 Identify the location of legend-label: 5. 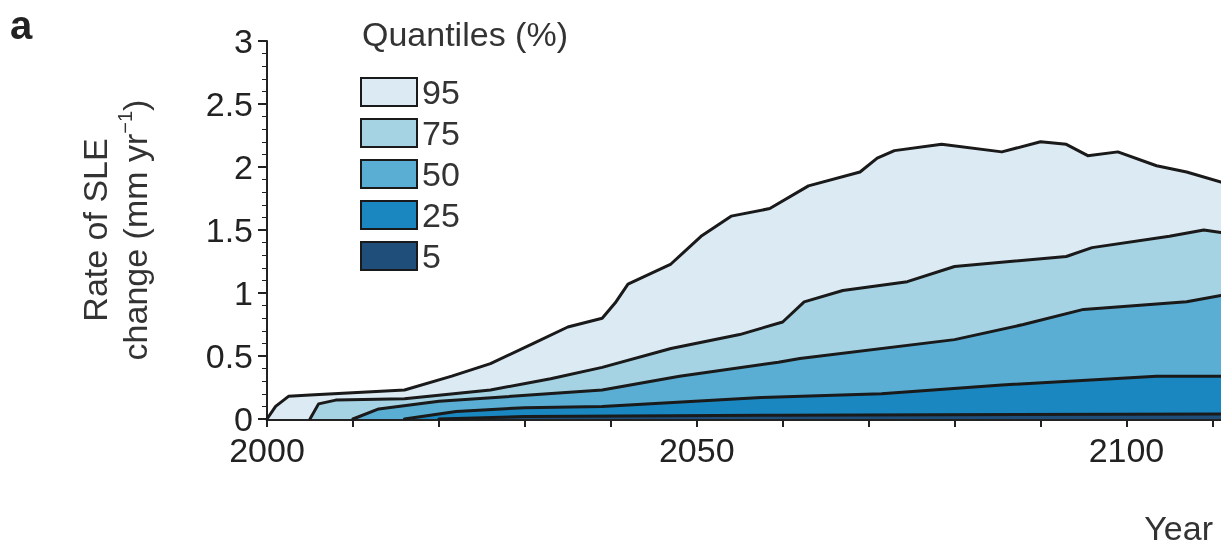
(431, 256).